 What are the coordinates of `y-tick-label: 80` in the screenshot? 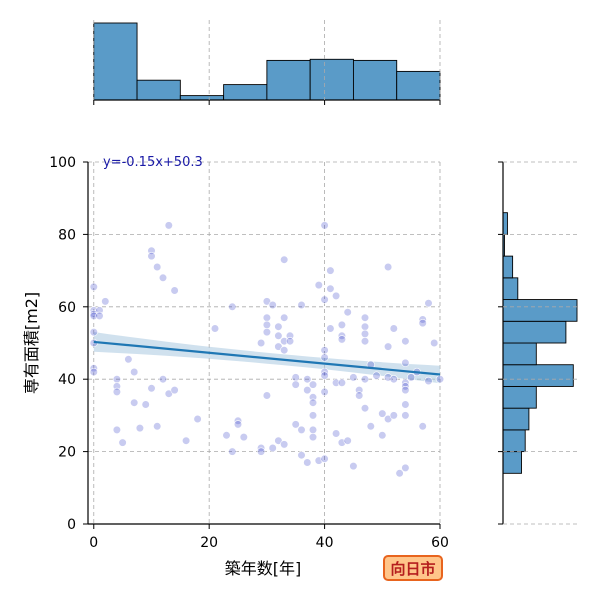 It's located at (67, 235).